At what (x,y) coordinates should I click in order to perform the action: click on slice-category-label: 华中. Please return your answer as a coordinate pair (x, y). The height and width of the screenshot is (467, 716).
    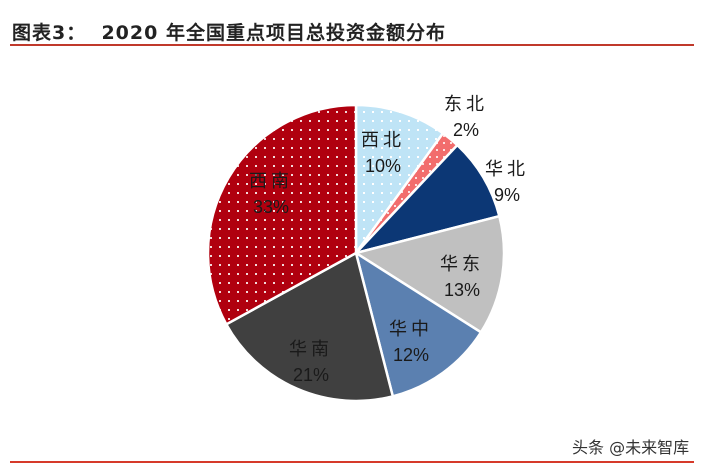
    Looking at the image, I should click on (411, 329).